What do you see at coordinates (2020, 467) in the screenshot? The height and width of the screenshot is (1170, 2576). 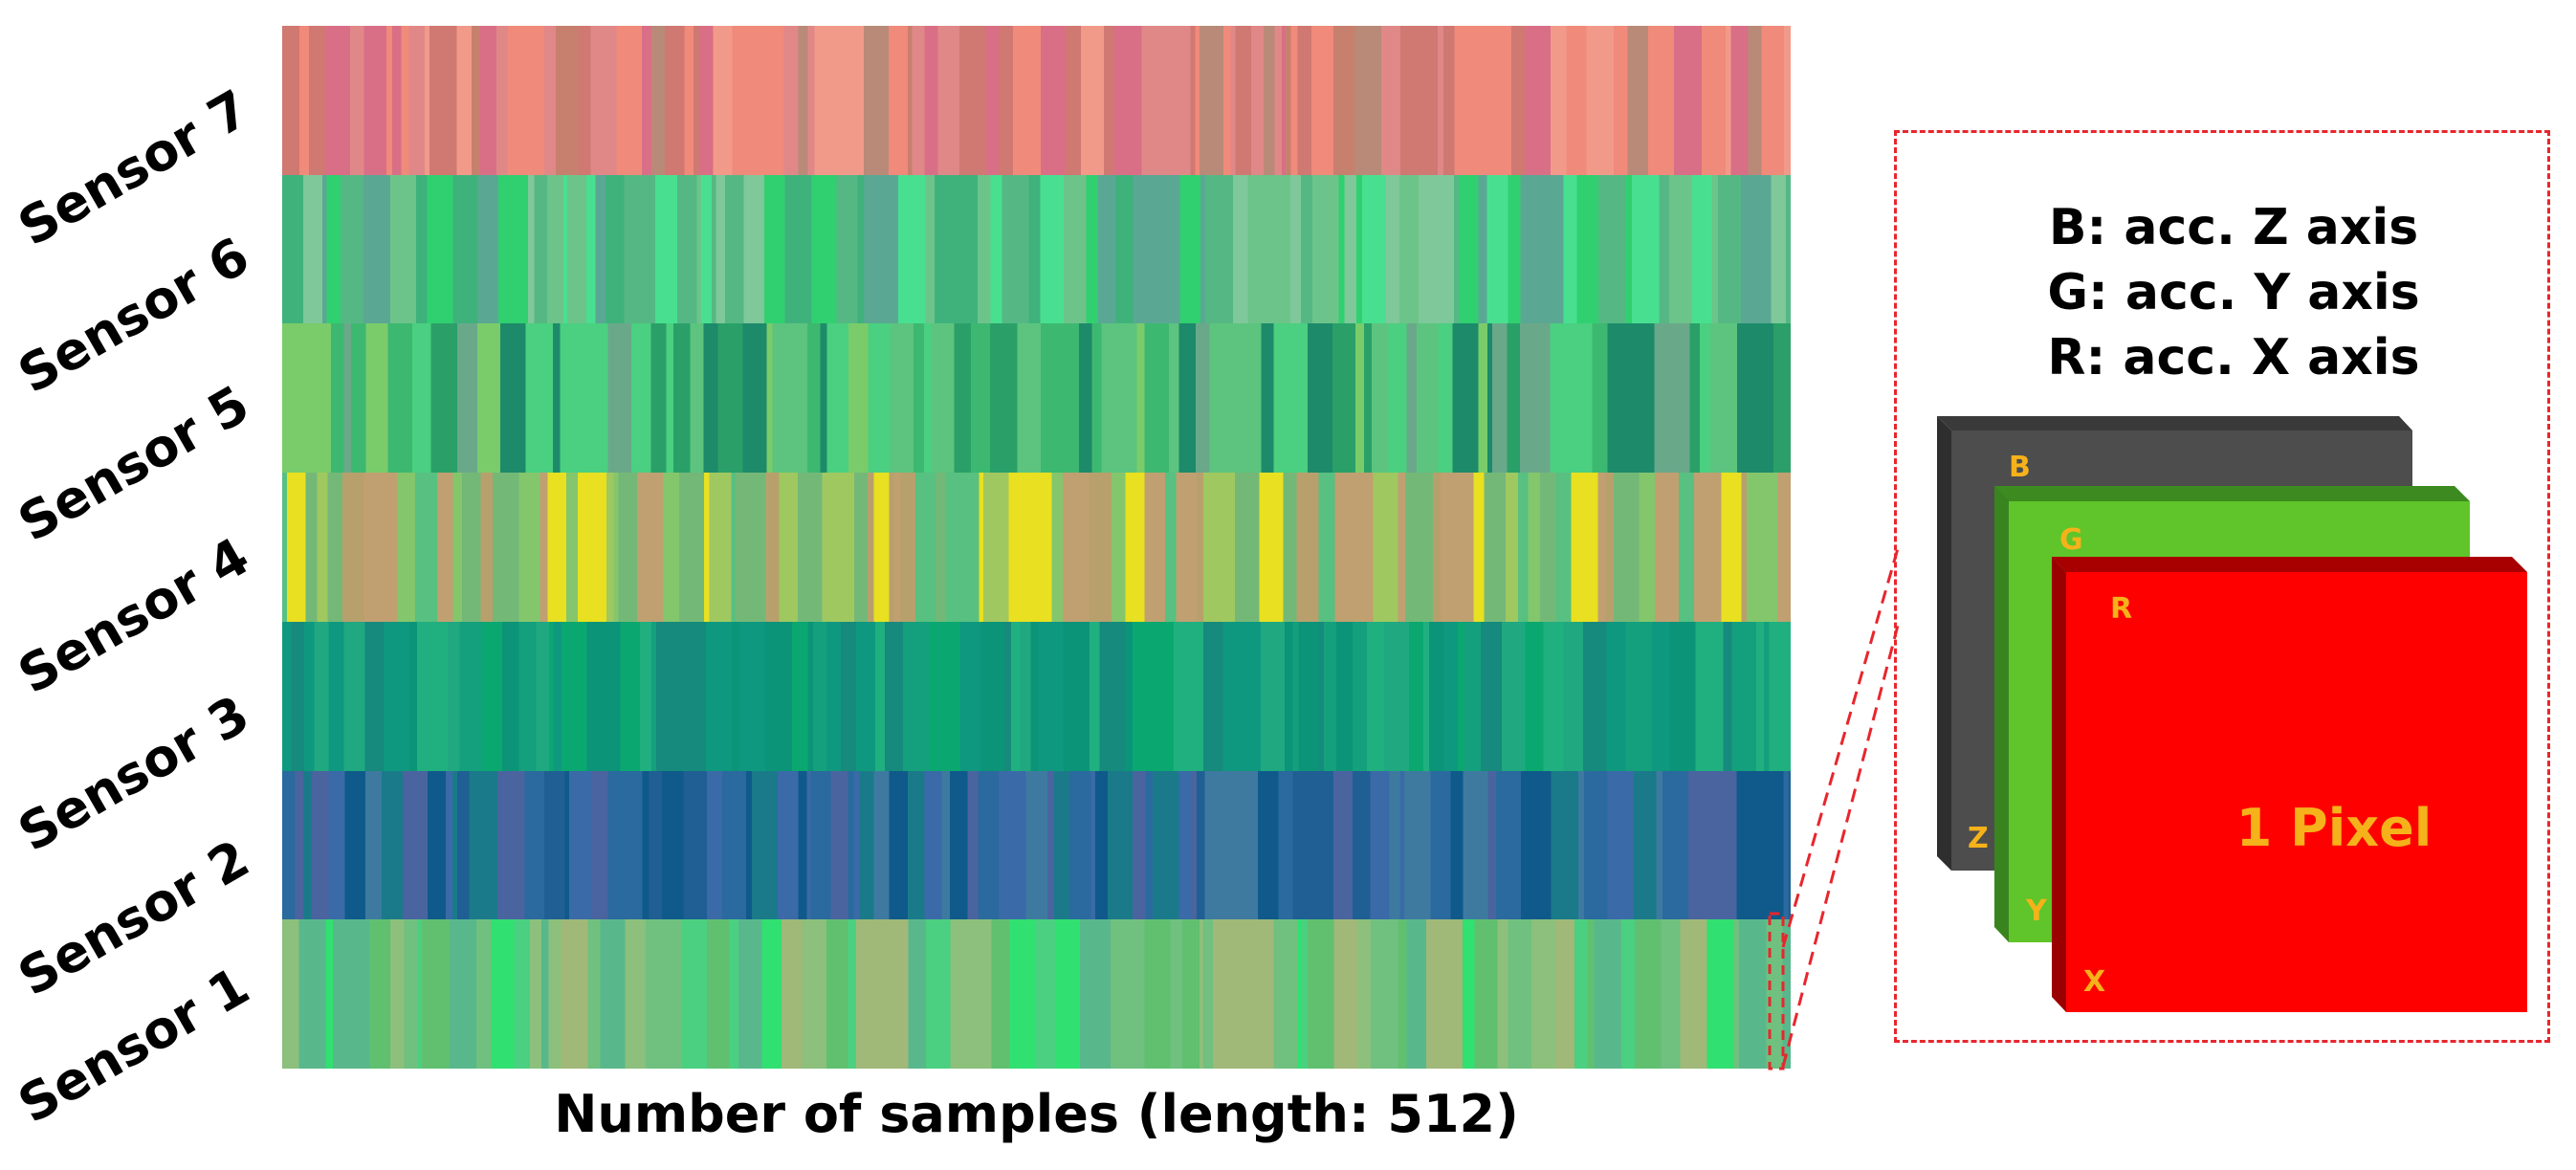 I see `b-top-letter: B` at bounding box center [2020, 467].